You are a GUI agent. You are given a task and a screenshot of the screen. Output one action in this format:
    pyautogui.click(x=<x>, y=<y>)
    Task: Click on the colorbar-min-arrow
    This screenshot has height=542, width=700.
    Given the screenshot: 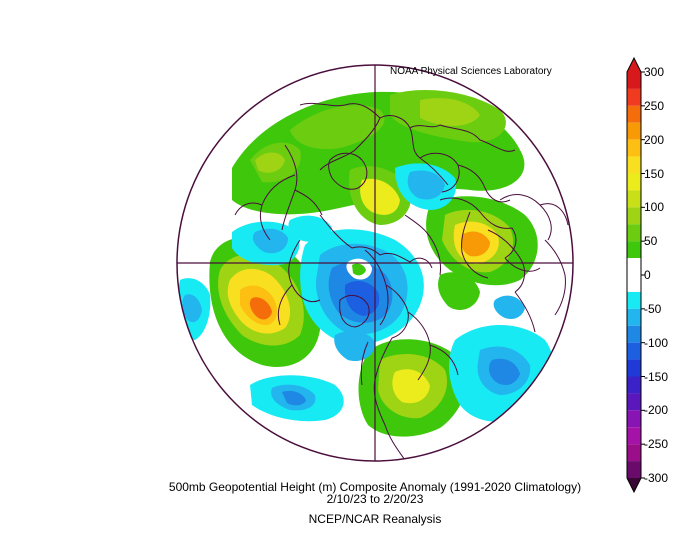 What is the action you would take?
    pyautogui.click(x=634, y=485)
    